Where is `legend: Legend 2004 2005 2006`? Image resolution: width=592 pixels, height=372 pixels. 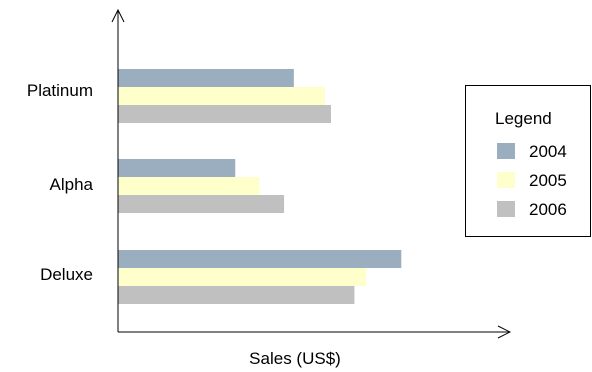 legend: Legend 2004 2005 2006 is located at coordinates (528, 161).